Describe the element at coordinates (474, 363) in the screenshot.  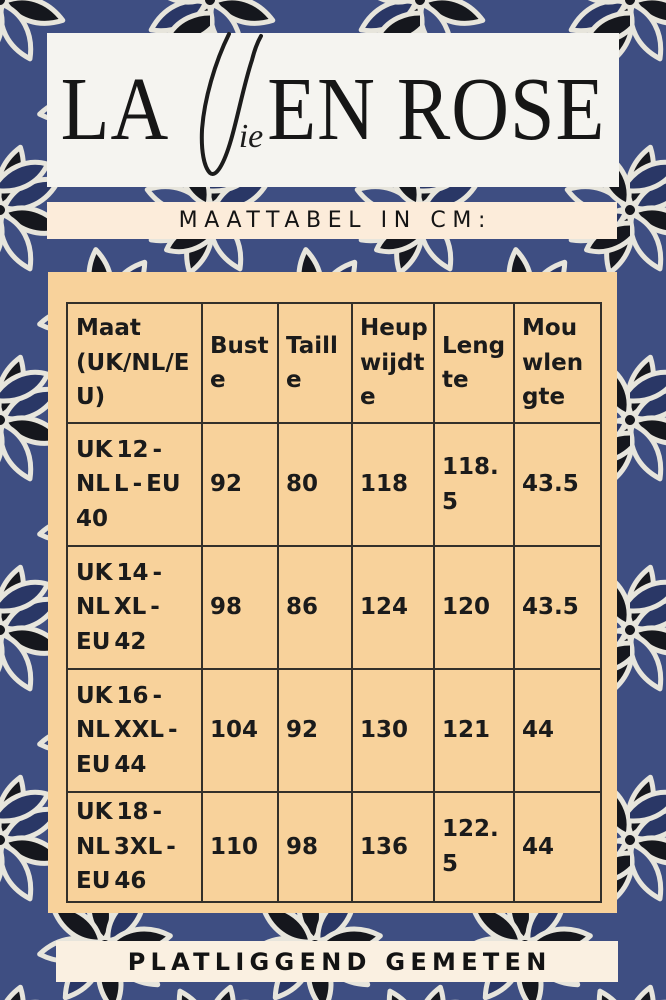
I see `header-lengte: Lengte` at that location.